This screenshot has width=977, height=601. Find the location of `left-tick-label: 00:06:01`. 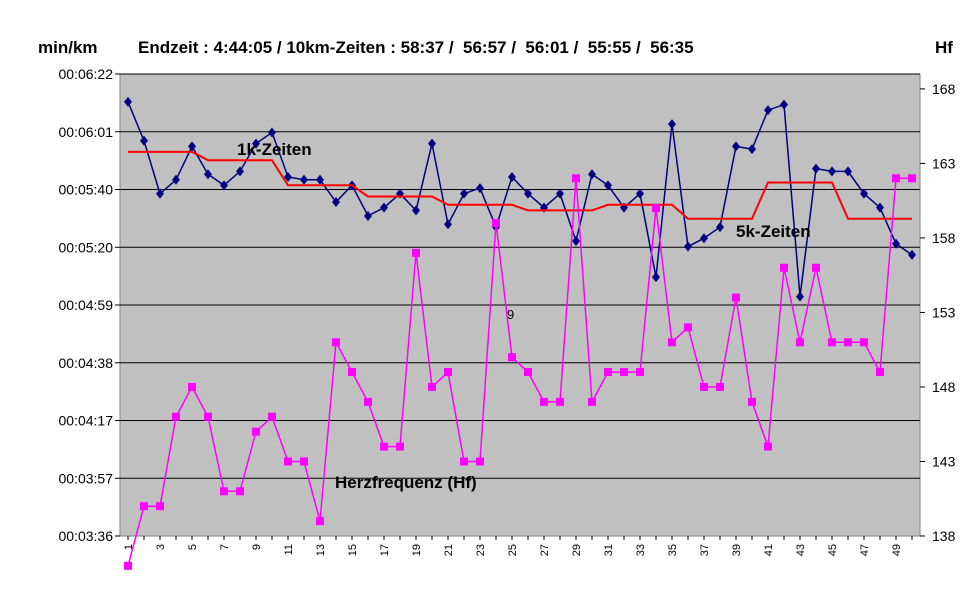

left-tick-label: 00:06:01 is located at coordinates (86, 132).